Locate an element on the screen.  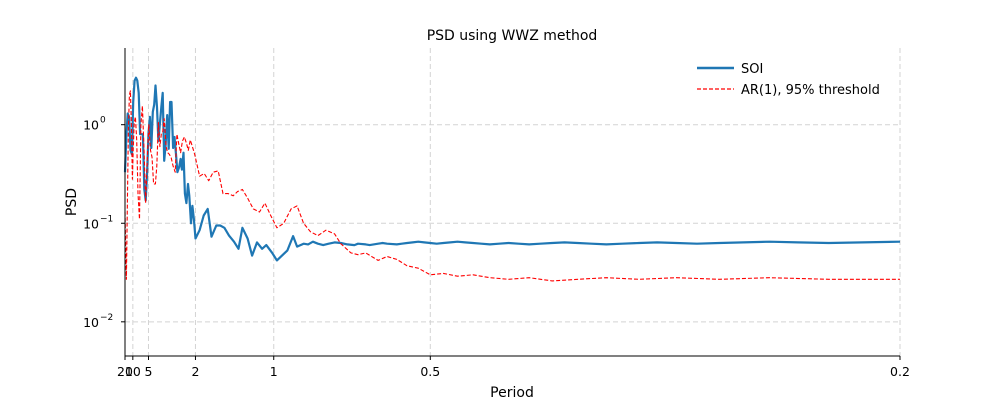
y-tick-exponent: −1 is located at coordinates (106, 219).